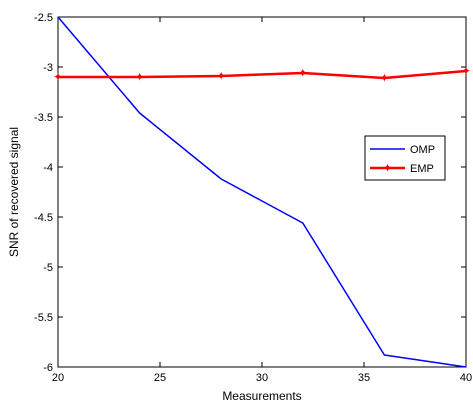 The height and width of the screenshot is (409, 473). What do you see at coordinates (43, 218) in the screenshot?
I see `y-tick-label: -4.5` at bounding box center [43, 218].